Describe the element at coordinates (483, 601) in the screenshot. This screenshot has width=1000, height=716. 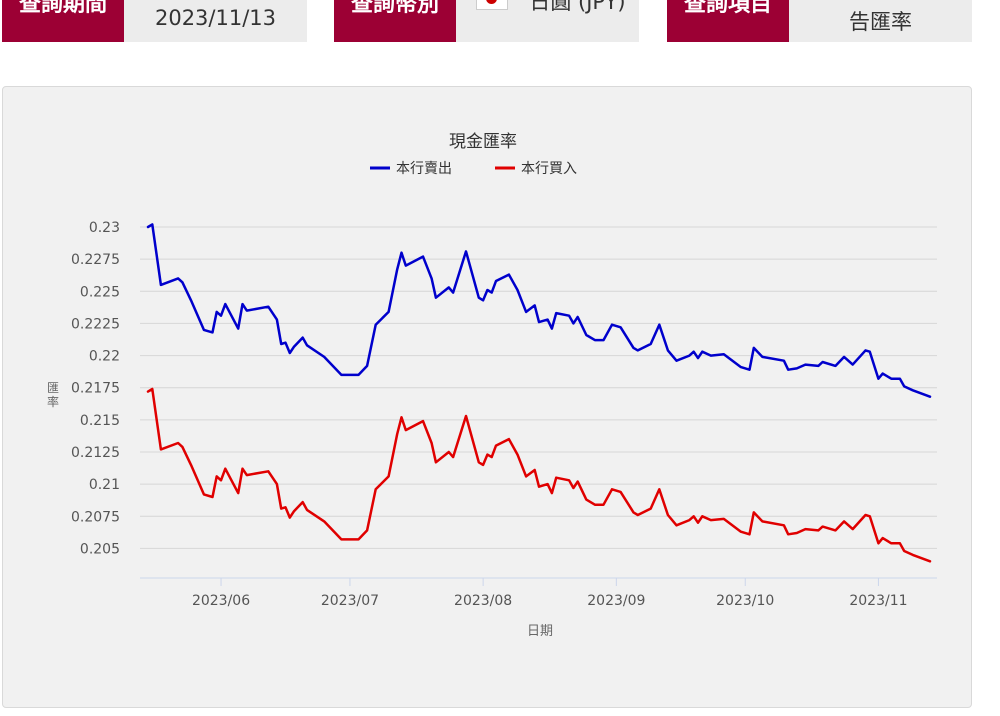
I see `x-tick-label: 2023/08` at that location.